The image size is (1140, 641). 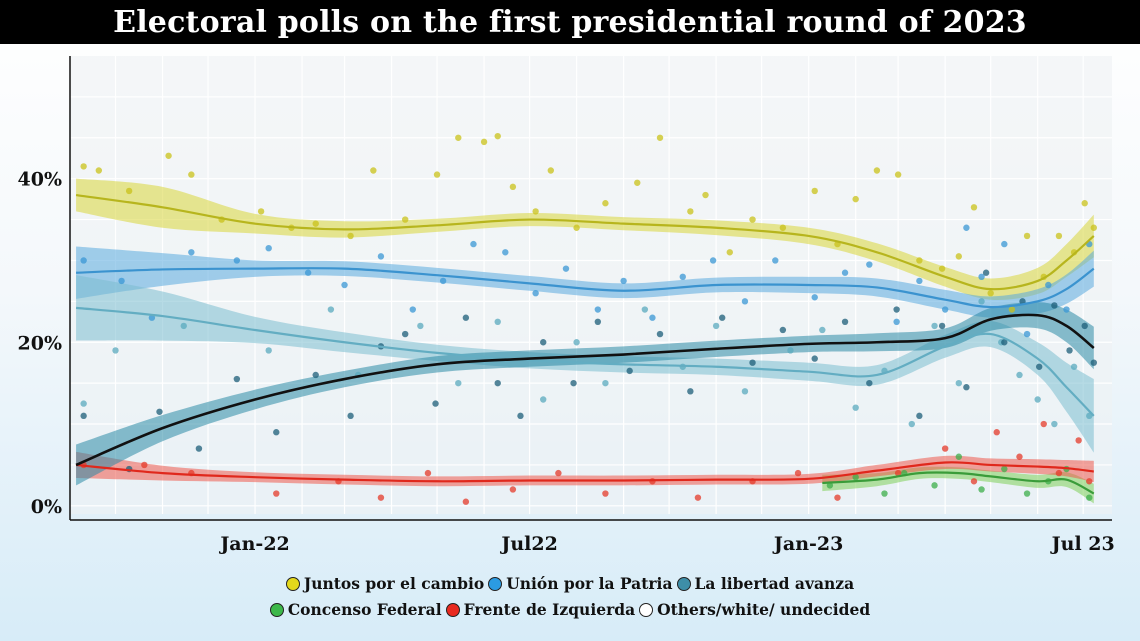 I want to click on confidence-band-concenso-federal, so click(x=958, y=485).